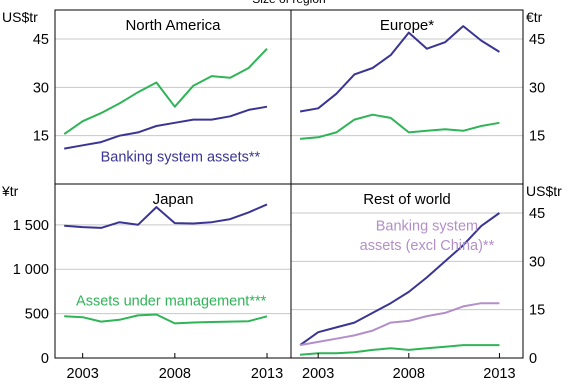 This screenshot has width=577, height=386. What do you see at coordinates (537, 262) in the screenshot?
I see `y-tick-label-rest_of_world-2: 30` at bounding box center [537, 262].